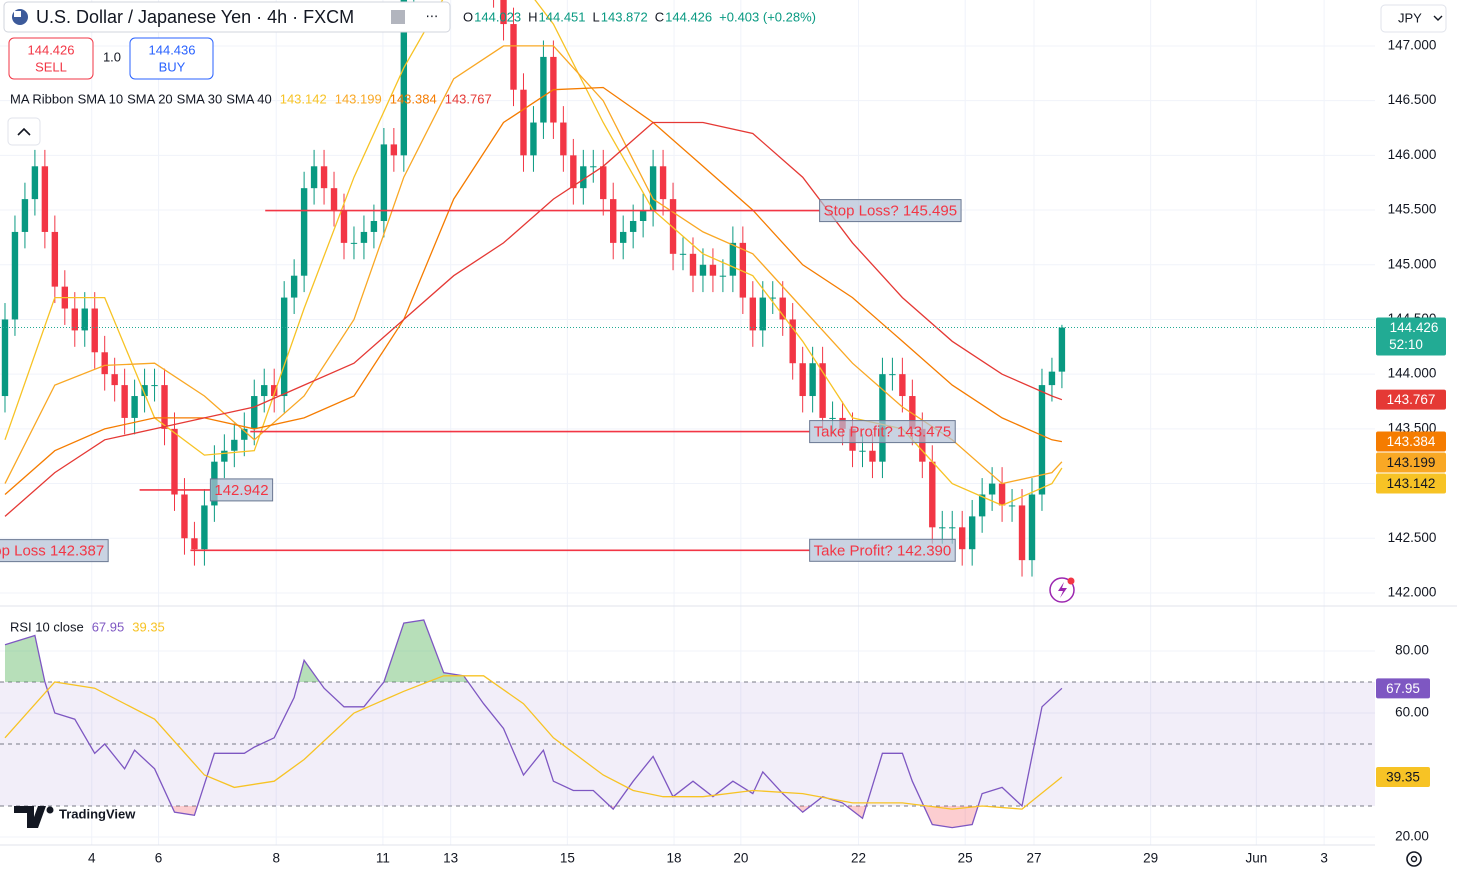  I want to click on annotation-label: Stop Loss 142.387, so click(52, 551).